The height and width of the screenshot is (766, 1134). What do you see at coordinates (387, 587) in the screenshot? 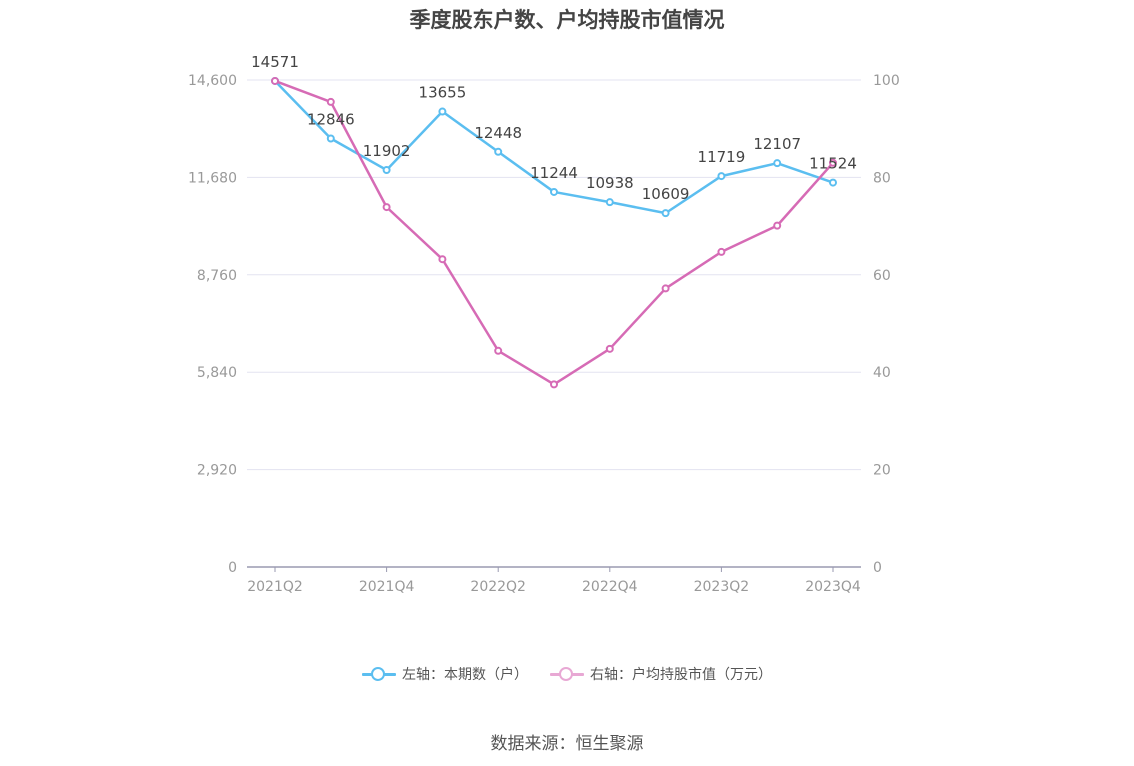
I see `x-axis-tick-label: 2021Q4` at bounding box center [387, 587].